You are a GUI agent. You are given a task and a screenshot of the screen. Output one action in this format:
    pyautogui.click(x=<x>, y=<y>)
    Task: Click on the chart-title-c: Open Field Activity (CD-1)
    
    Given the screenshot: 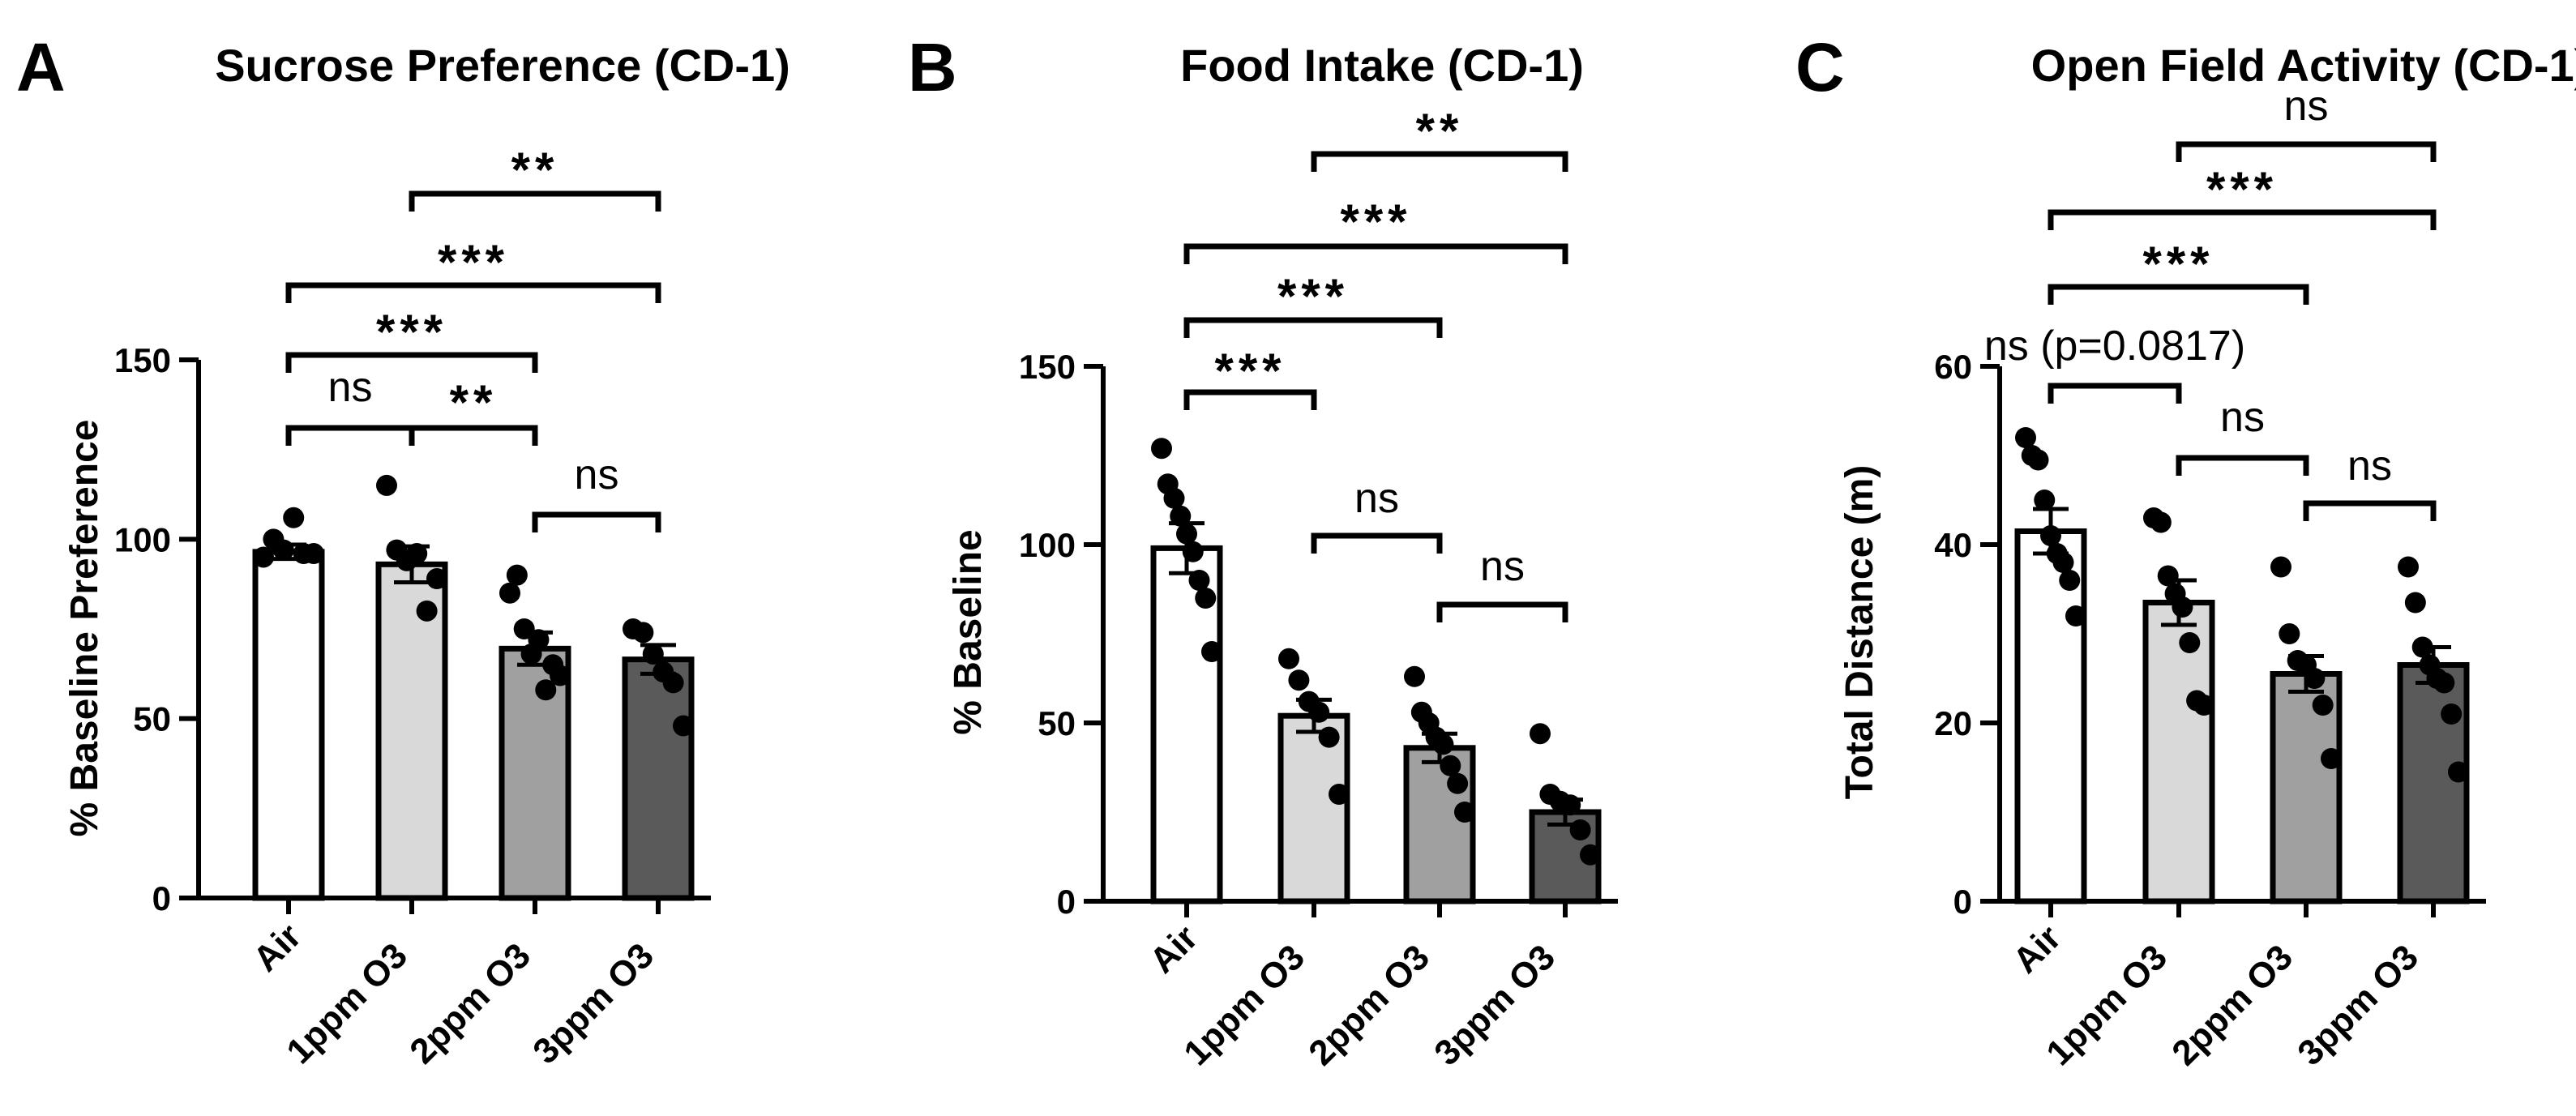 What is the action you would take?
    pyautogui.click(x=2303, y=65)
    